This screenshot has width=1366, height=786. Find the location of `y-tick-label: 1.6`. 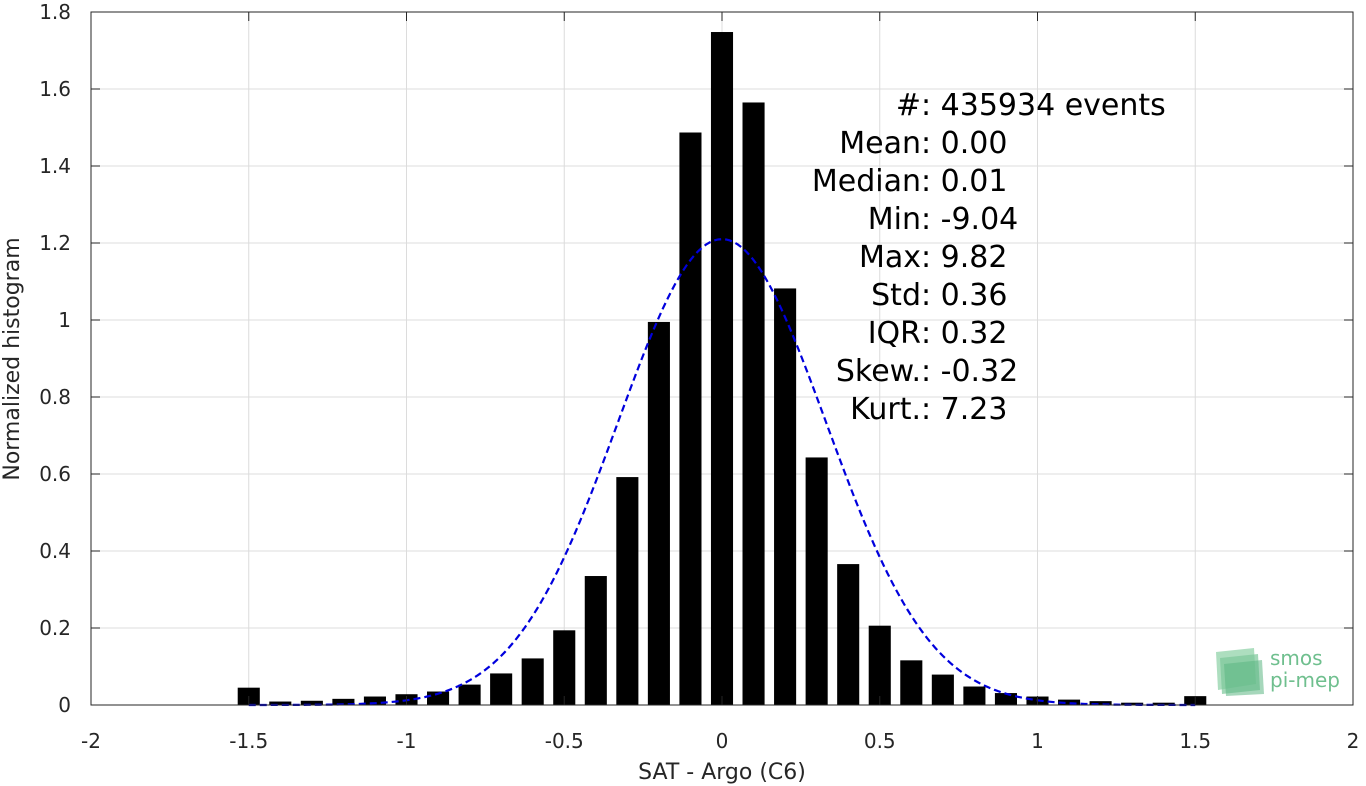

y-tick-label: 1.6 is located at coordinates (55, 89).